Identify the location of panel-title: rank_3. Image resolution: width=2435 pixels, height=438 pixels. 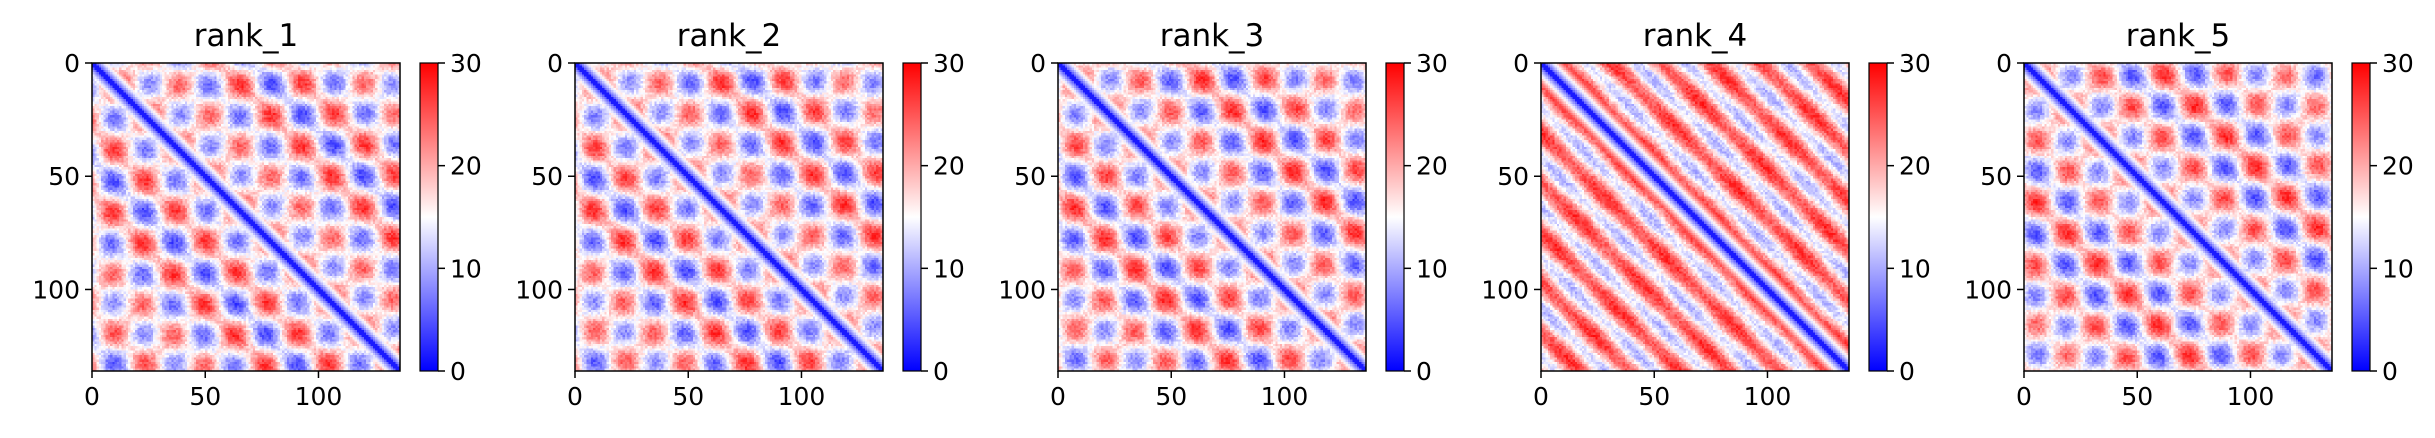
(1212, 36).